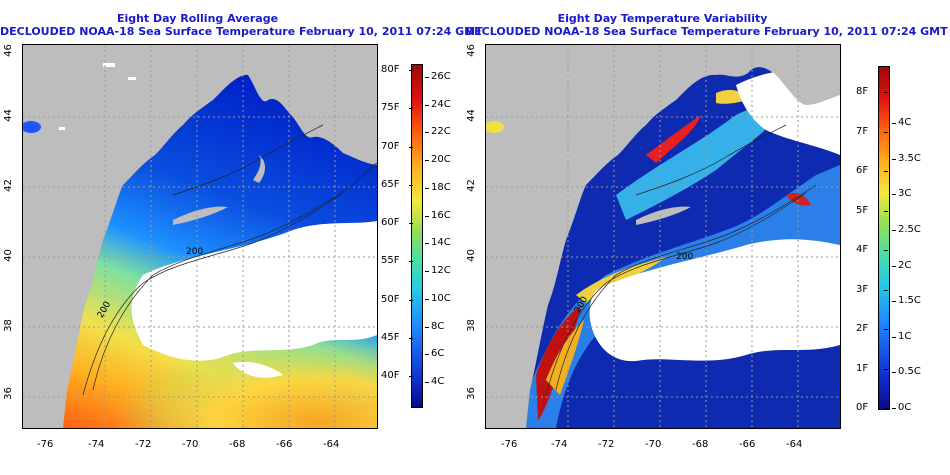  Describe the element at coordinates (653, 444) in the screenshot. I see `right-x-tick: -70` at that location.